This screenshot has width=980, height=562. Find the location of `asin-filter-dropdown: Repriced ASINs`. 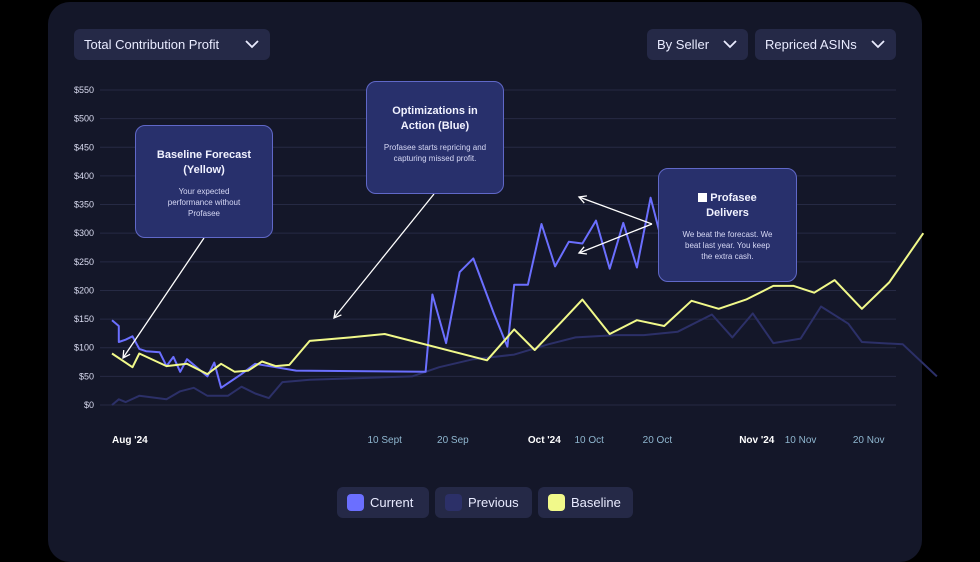

asin-filter-dropdown: Repriced ASINs is located at coordinates (825, 44).